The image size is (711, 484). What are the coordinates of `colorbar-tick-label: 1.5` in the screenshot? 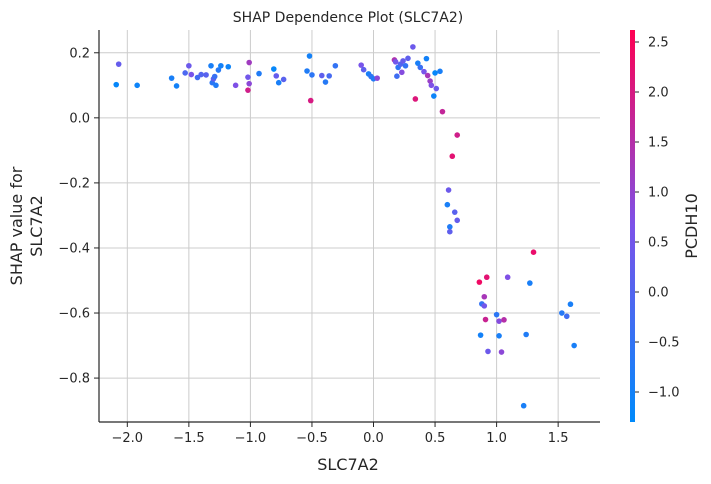 It's located at (658, 143).